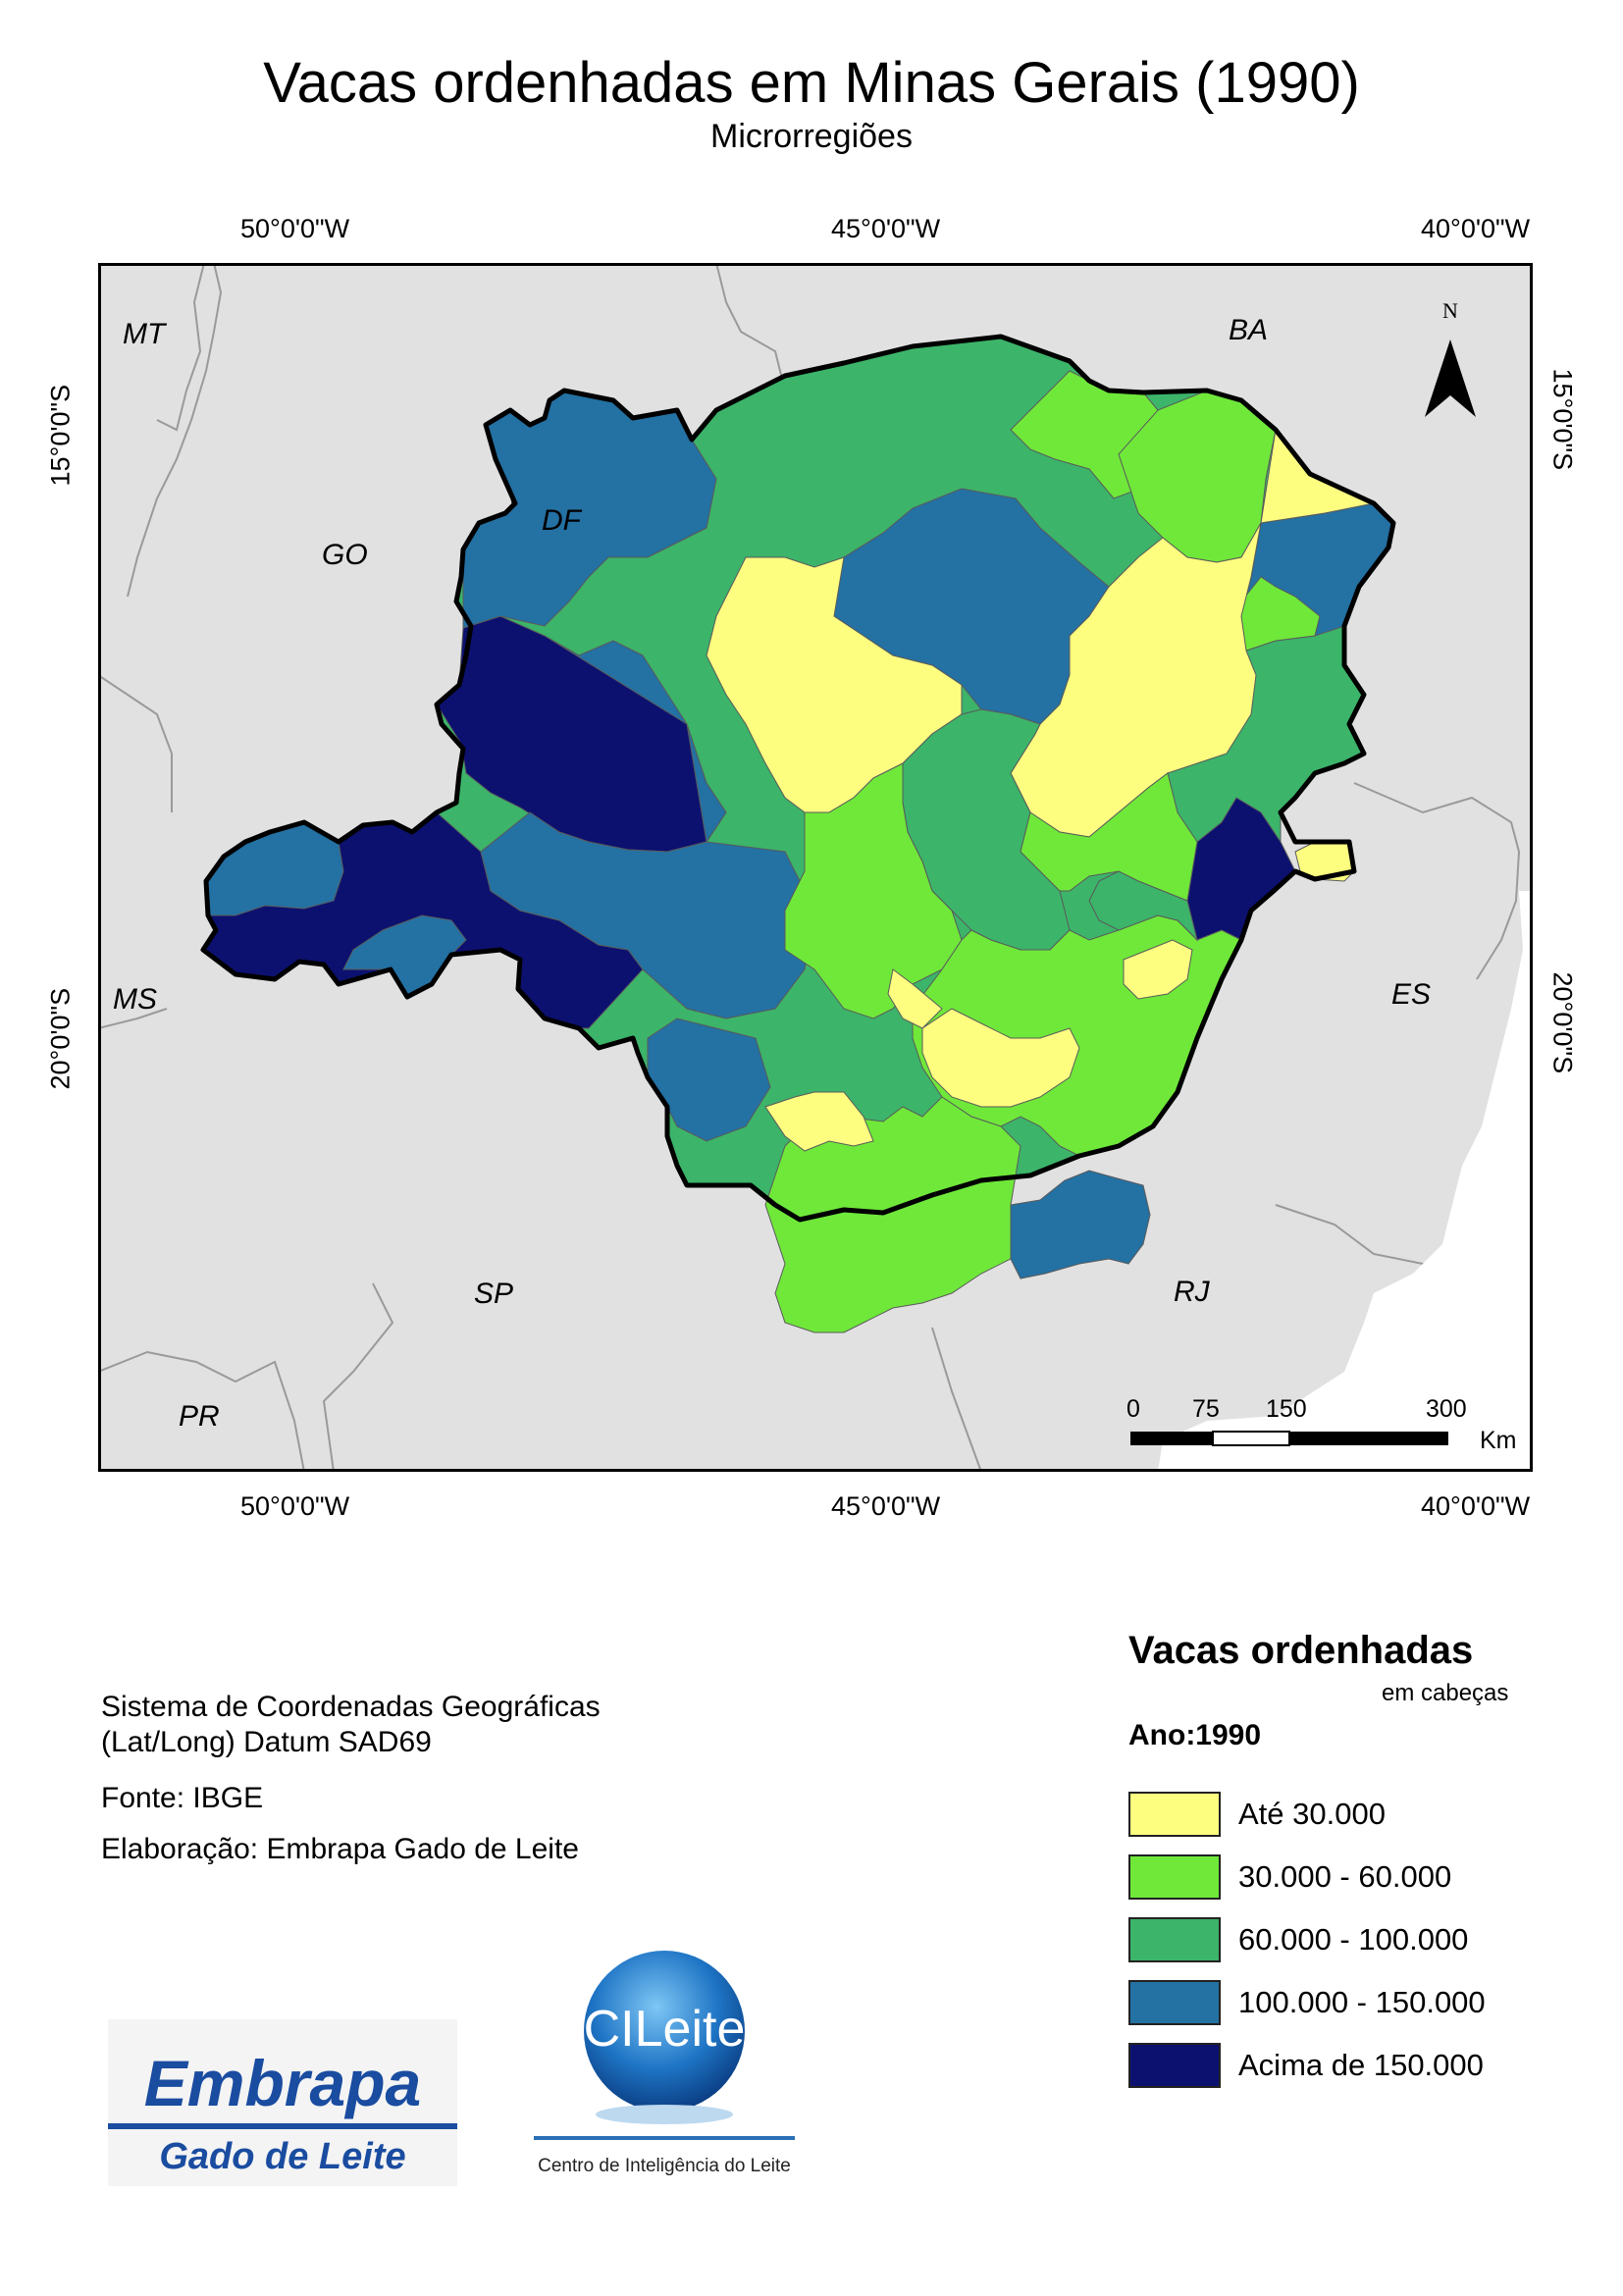 This screenshot has height=2296, width=1623. Describe the element at coordinates (562, 520) in the screenshot. I see `state-label-df: DF` at that location.